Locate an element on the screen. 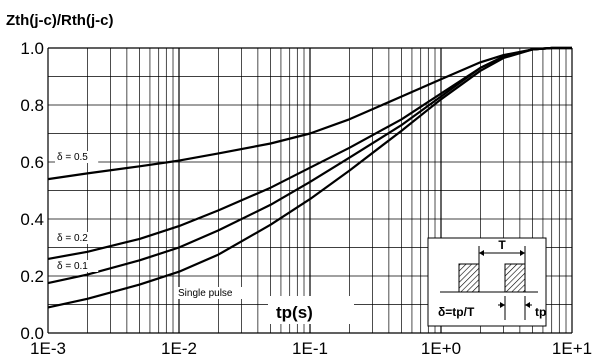 The width and height of the screenshot is (594, 360). x-tick-label: 1E+1 is located at coordinates (572, 348).